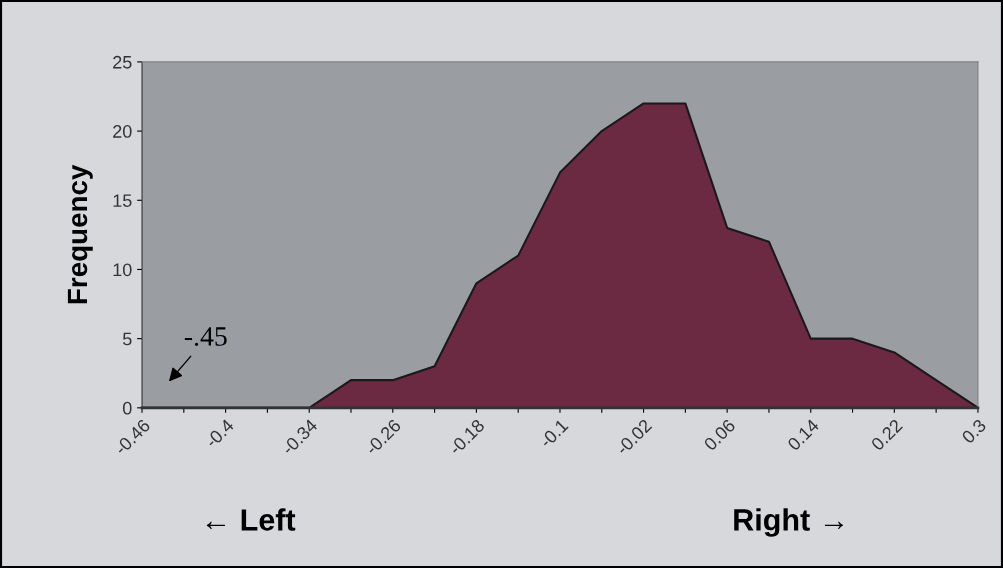  What do you see at coordinates (205, 336) in the screenshot?
I see `annotation: -.45` at bounding box center [205, 336].